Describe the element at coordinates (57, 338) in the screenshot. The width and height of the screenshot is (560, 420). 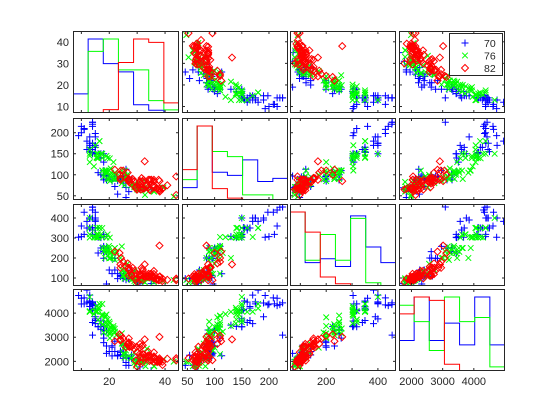
I see `y-tick-label: 3000` at that location.